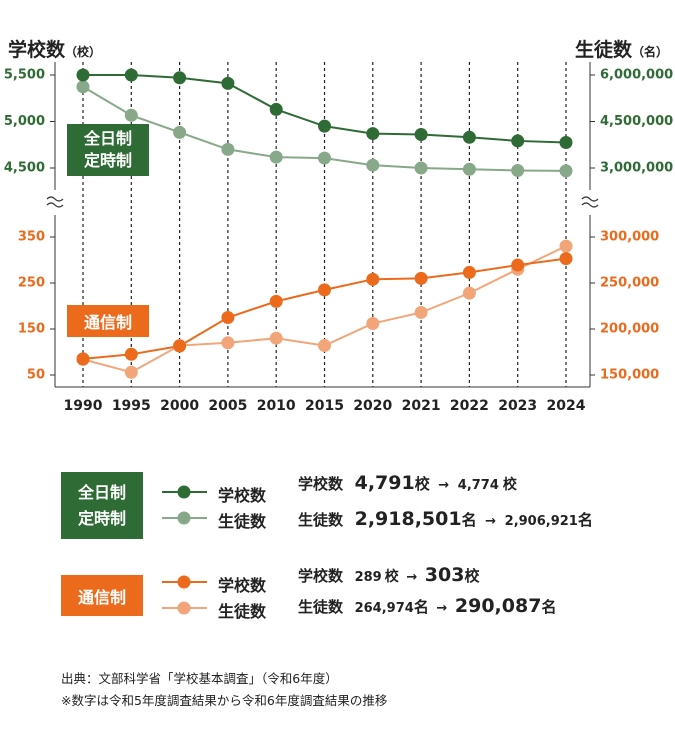  What do you see at coordinates (373, 279) in the screenshot?
I see `corr-schools-point-2020` at bounding box center [373, 279].